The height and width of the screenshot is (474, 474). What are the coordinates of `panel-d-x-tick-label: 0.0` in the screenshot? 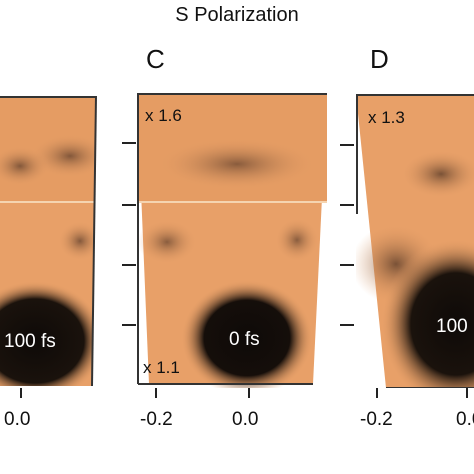 It's located at (465, 419).